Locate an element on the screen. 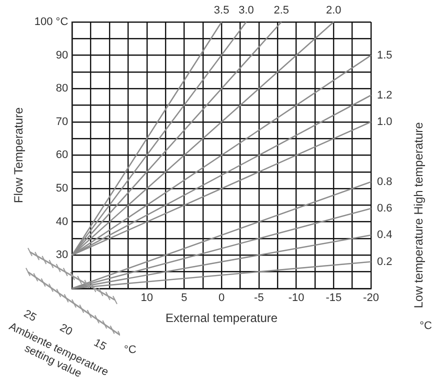 The width and height of the screenshot is (443, 382). y-tick-label: 80 is located at coordinates (62, 88).